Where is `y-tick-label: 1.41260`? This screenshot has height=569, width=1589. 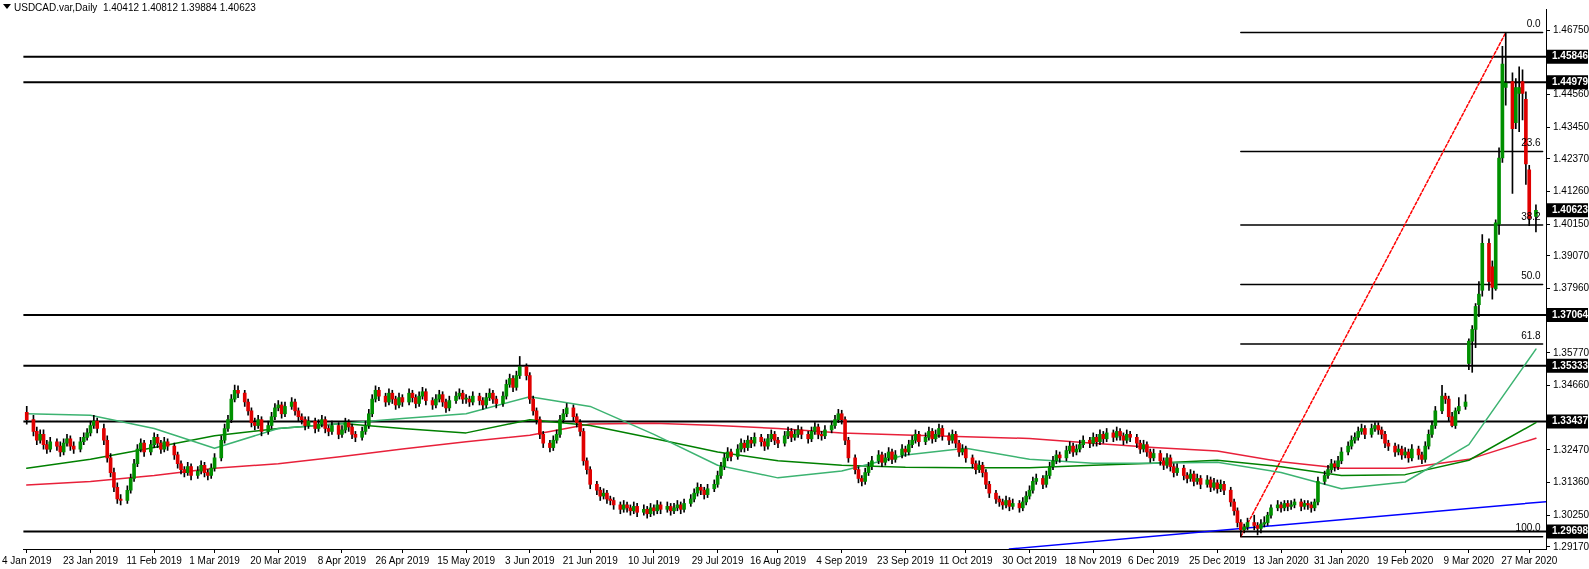 y-tick-label: 1.41260 is located at coordinates (1571, 191).